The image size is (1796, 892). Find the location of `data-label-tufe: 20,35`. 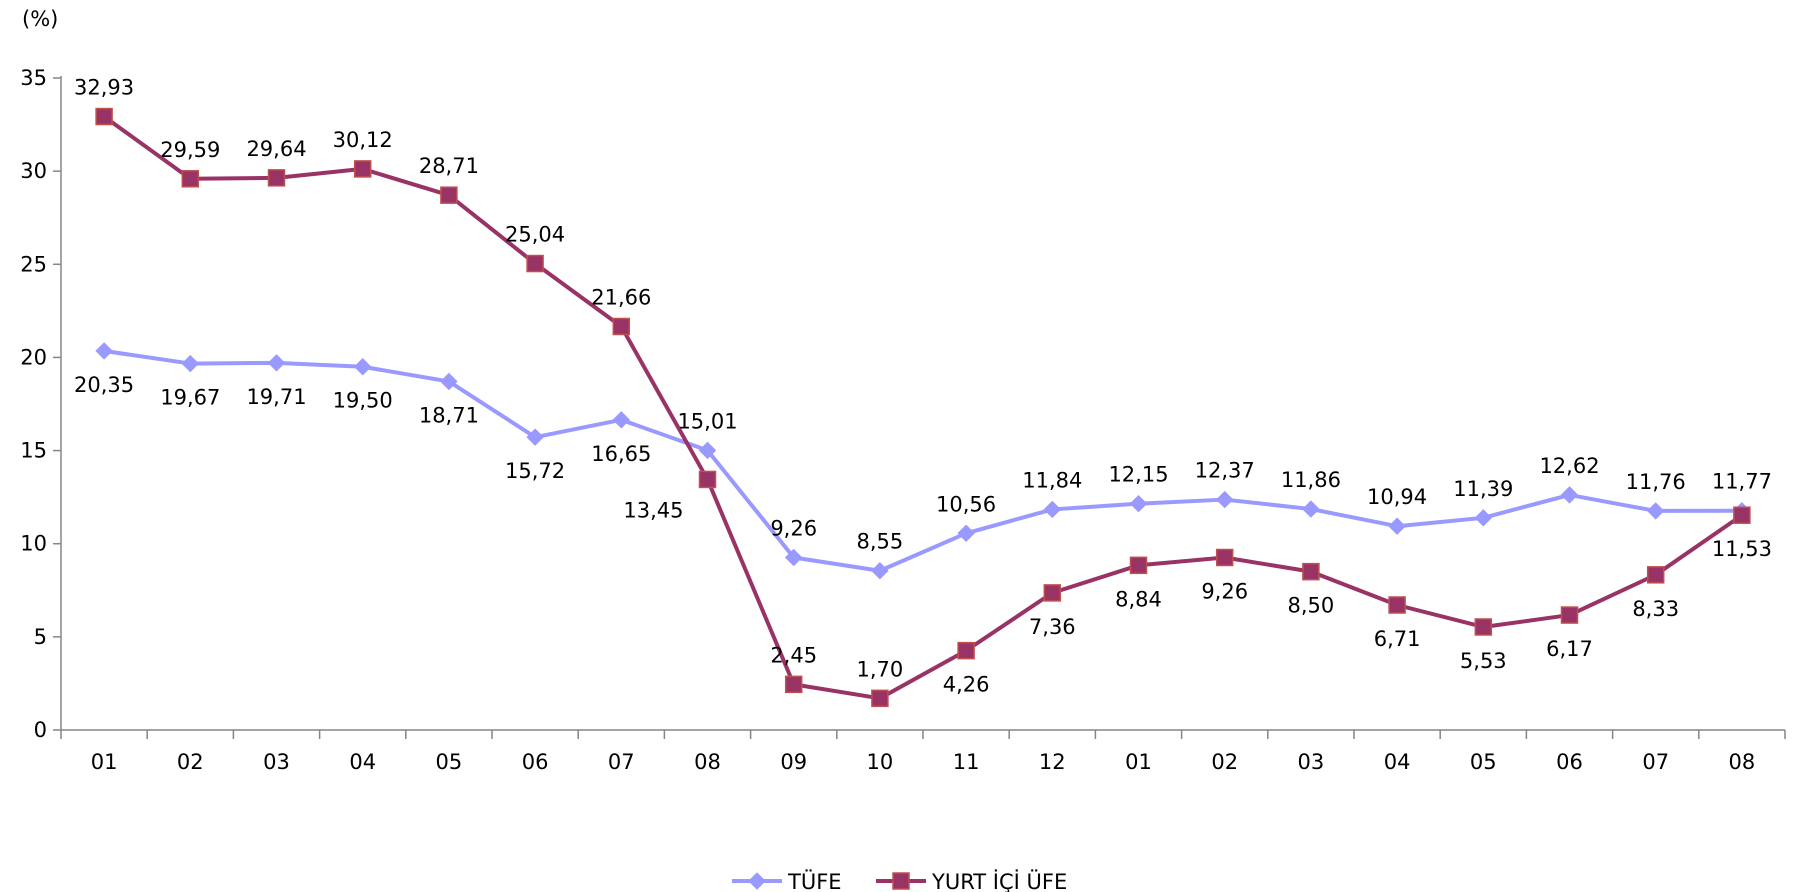

data-label-tufe: 20,35 is located at coordinates (104, 385).